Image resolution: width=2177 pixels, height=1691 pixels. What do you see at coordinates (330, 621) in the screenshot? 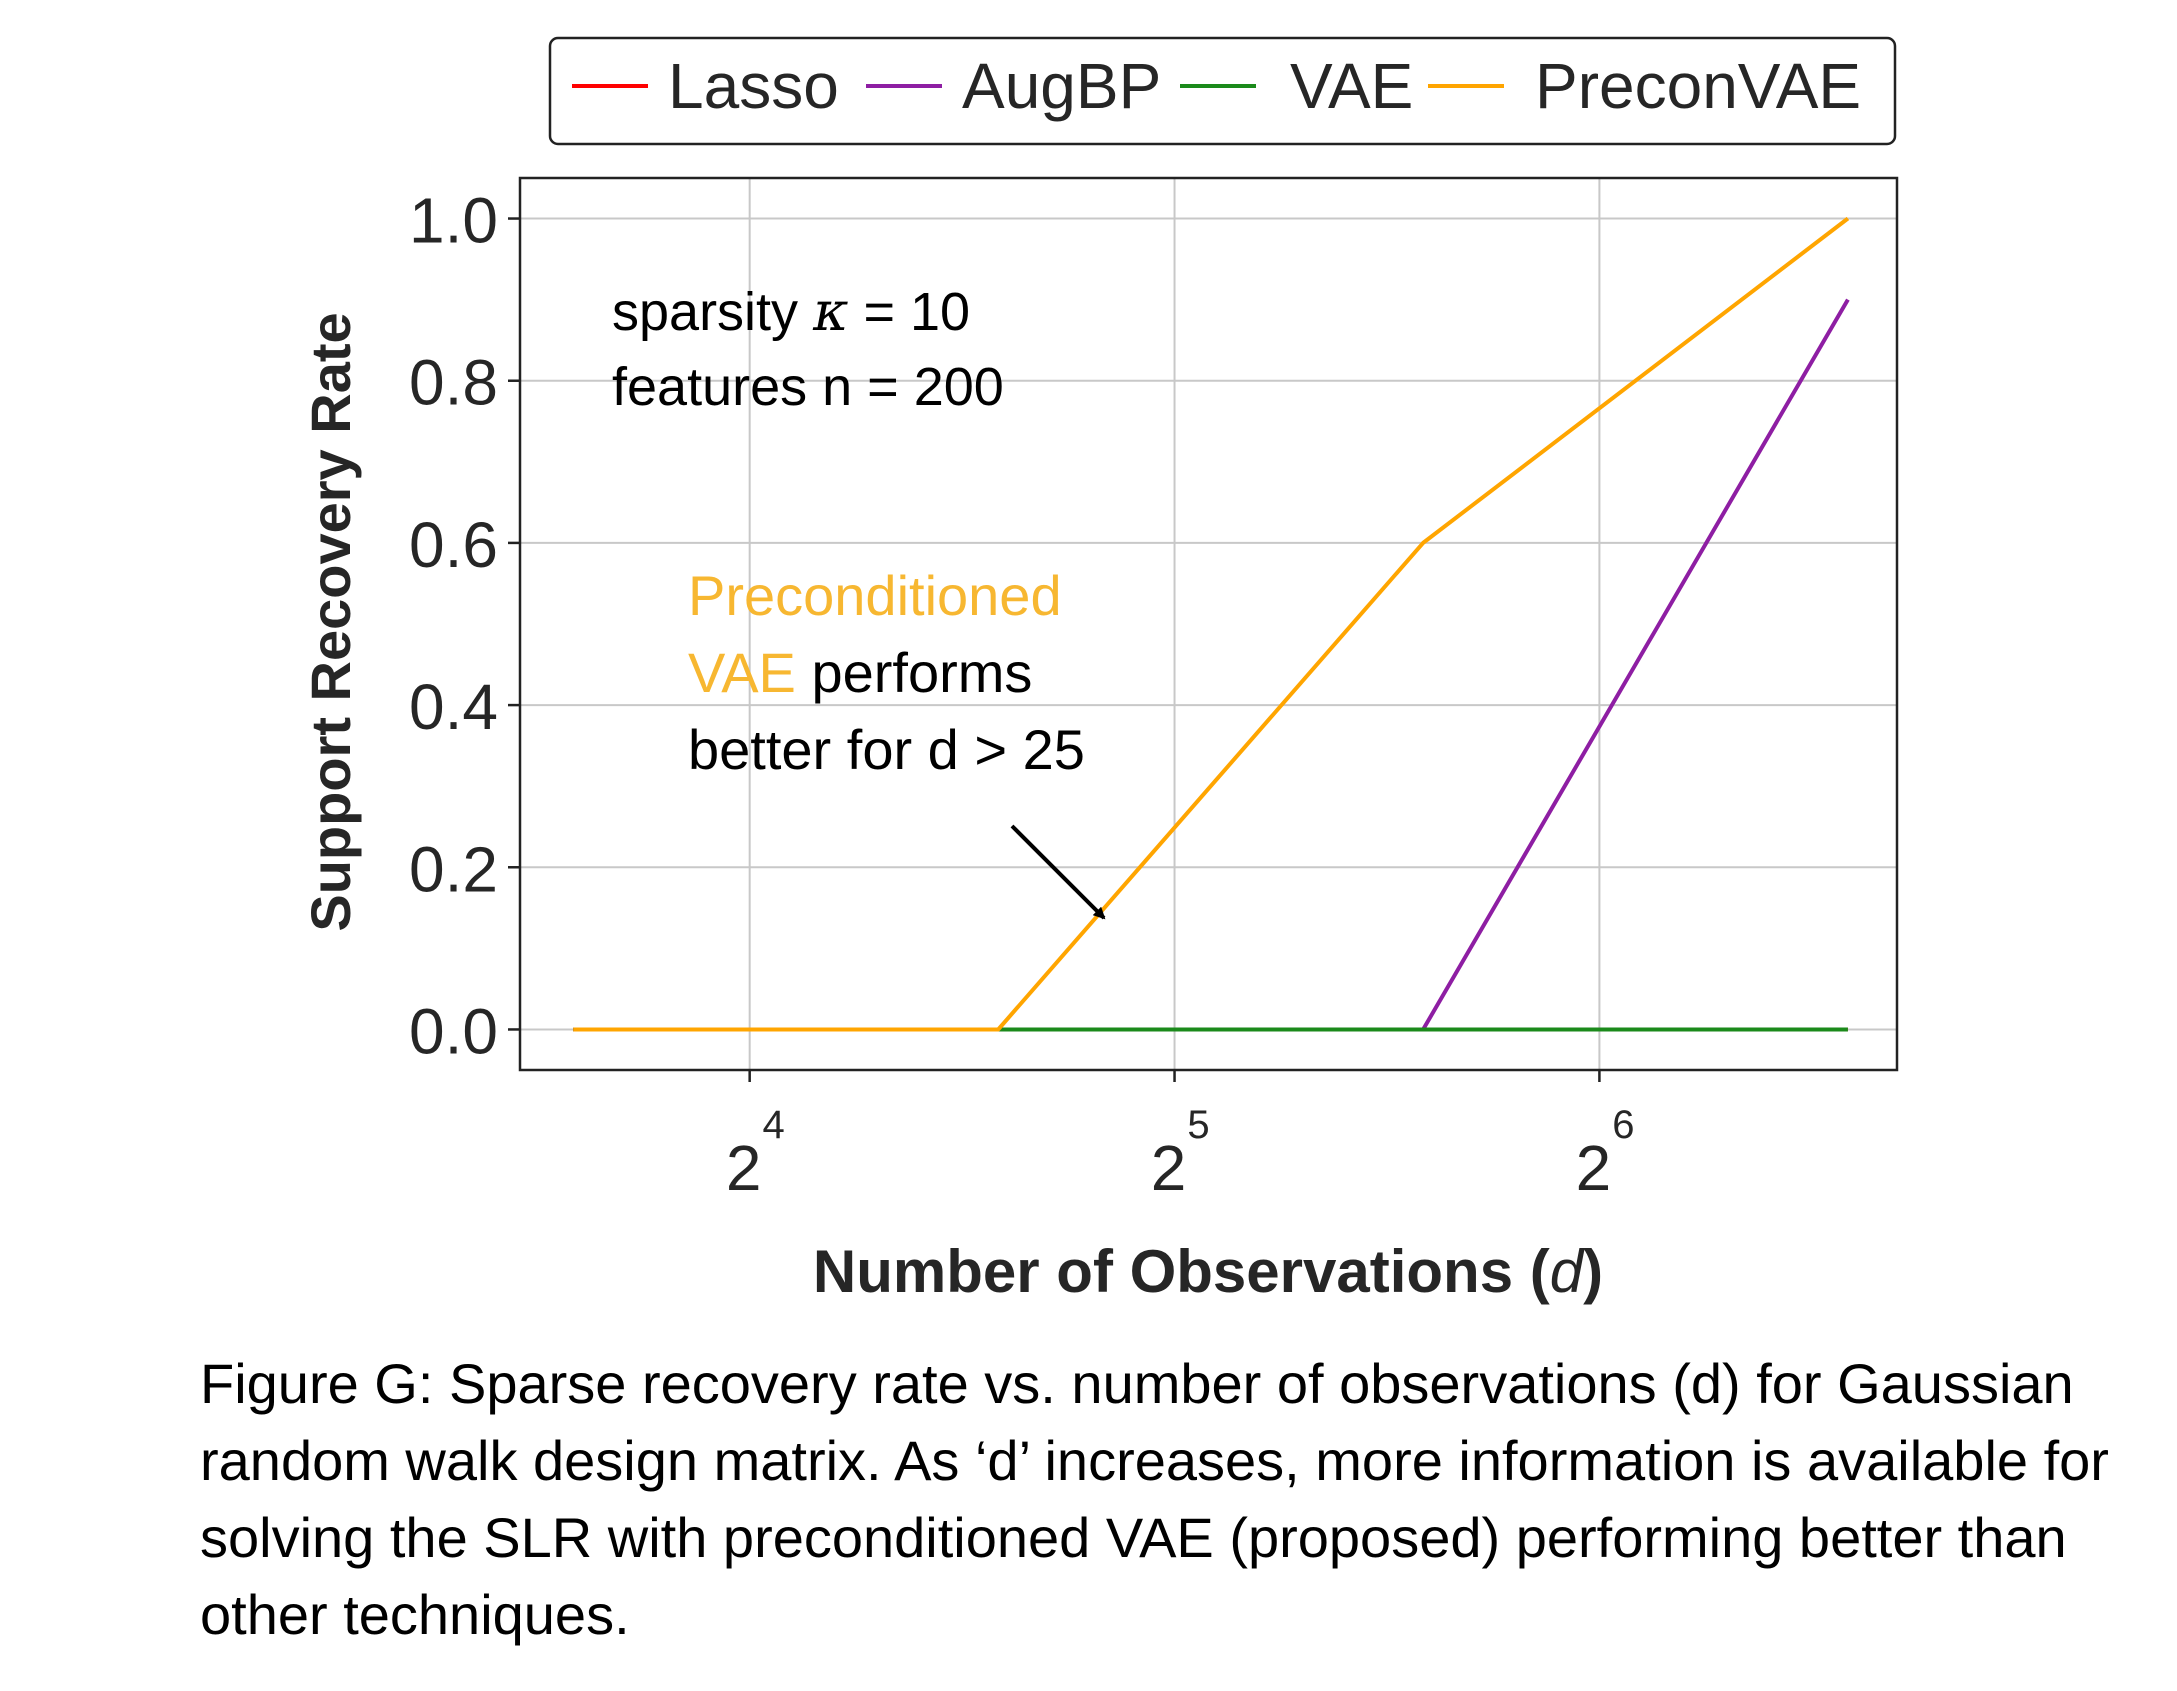
I see `y-axis-label: Support Recovery Rate` at bounding box center [330, 621].